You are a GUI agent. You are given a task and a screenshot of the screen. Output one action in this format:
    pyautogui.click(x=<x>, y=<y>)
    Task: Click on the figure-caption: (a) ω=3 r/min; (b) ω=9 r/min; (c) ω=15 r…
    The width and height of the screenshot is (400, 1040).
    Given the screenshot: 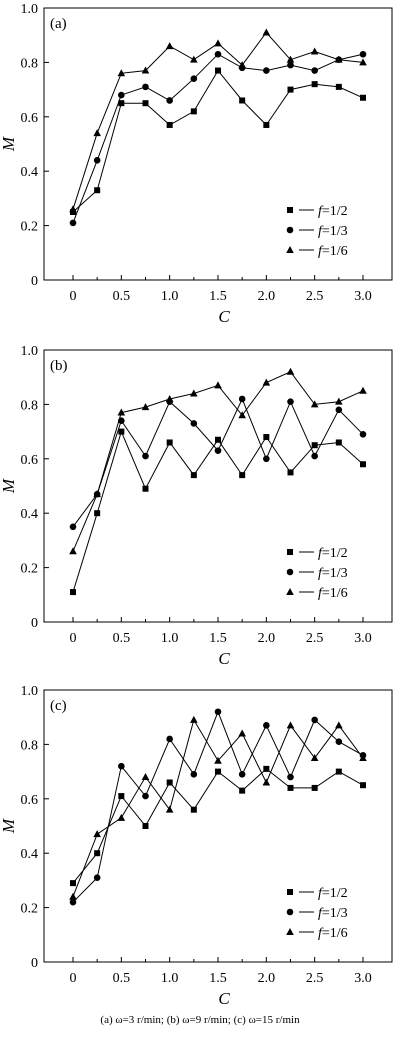 What is the action you would take?
    pyautogui.click(x=200, y=1020)
    